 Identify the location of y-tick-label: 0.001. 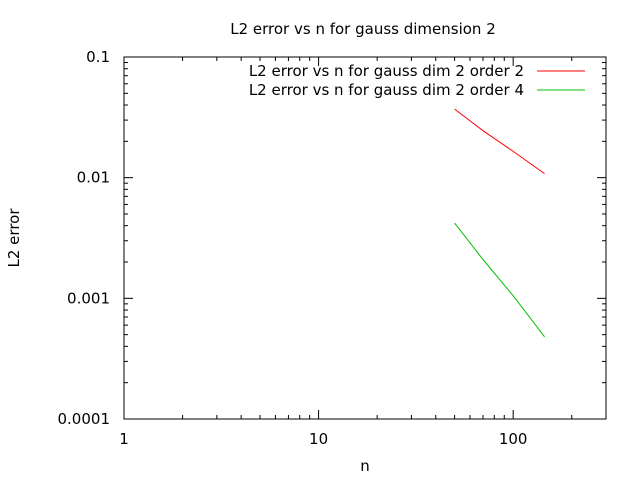
(88, 298).